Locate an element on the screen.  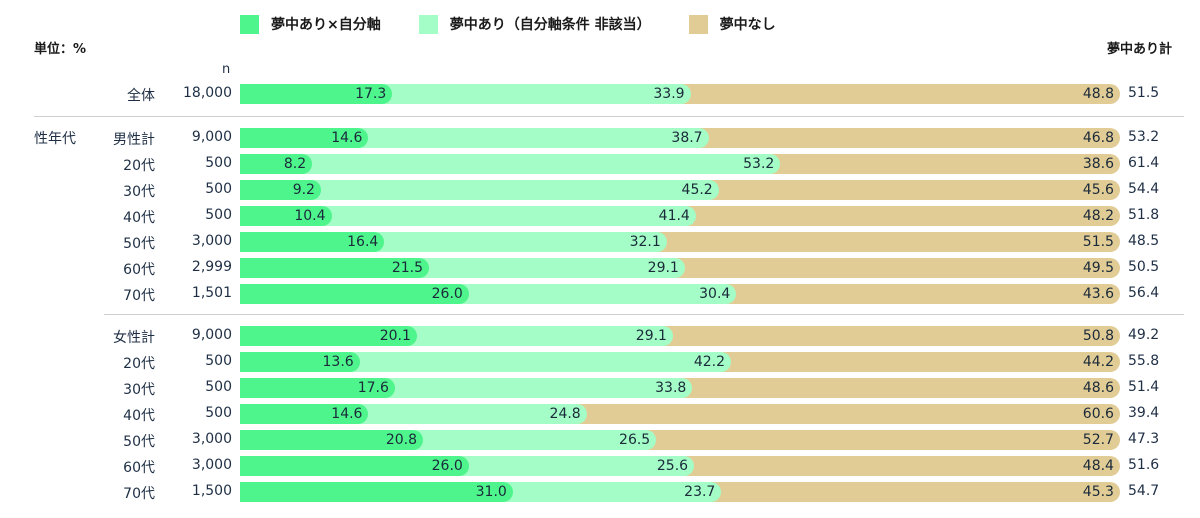
value-label: 17.3 is located at coordinates (371, 94).